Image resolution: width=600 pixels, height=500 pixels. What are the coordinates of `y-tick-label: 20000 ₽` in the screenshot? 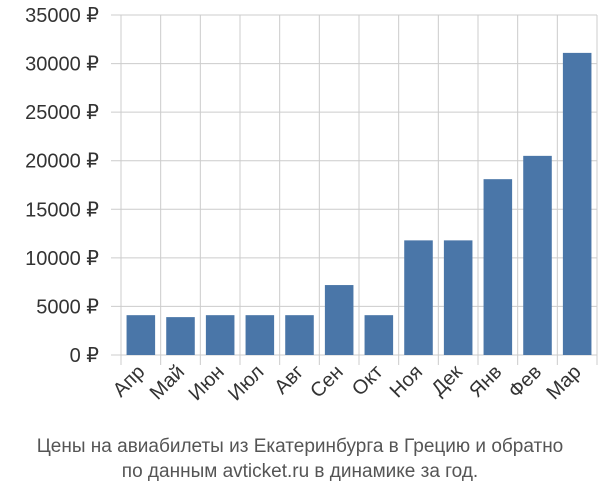 It's located at (62, 162).